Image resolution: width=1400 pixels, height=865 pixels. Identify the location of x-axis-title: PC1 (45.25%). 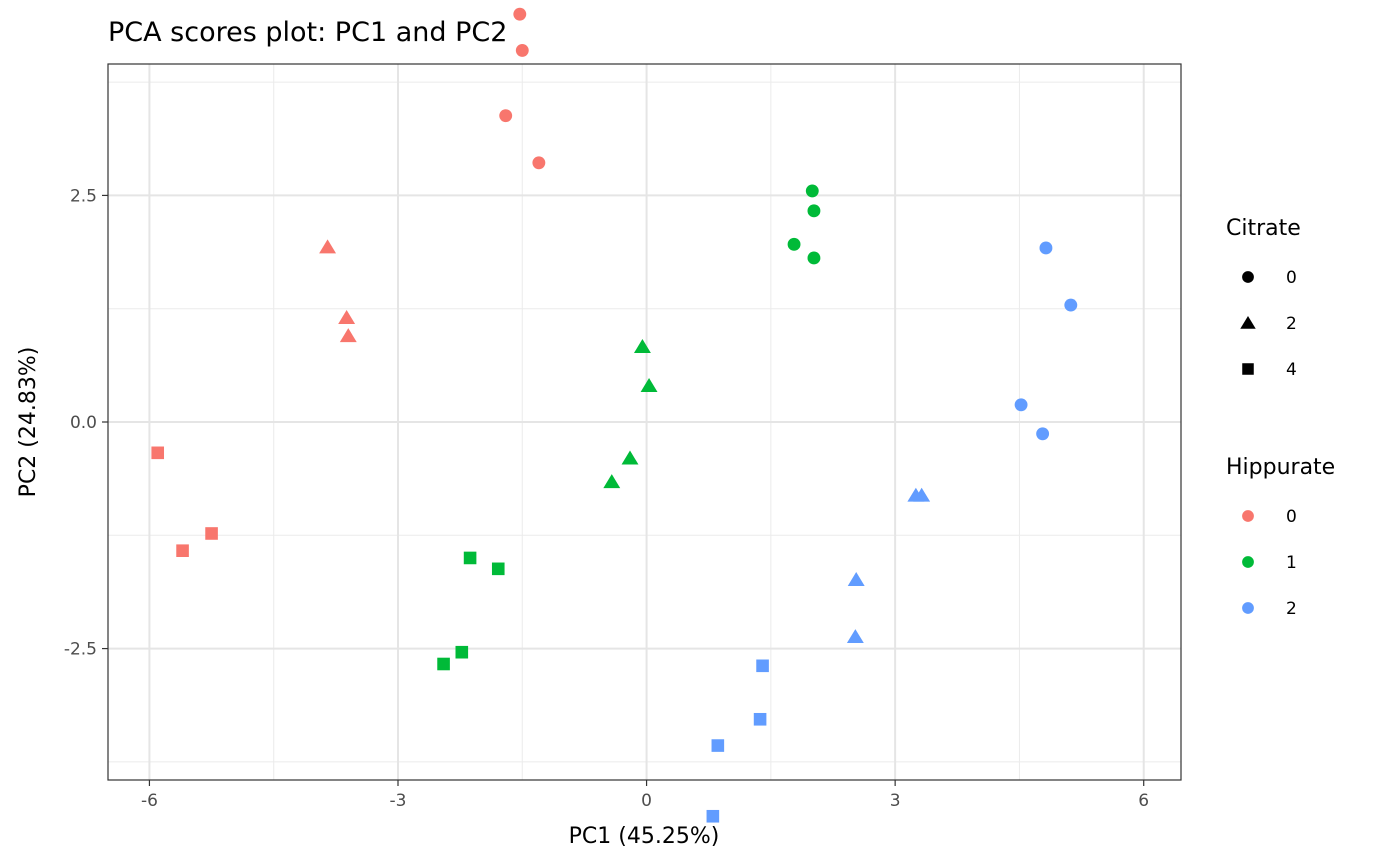
(644, 836).